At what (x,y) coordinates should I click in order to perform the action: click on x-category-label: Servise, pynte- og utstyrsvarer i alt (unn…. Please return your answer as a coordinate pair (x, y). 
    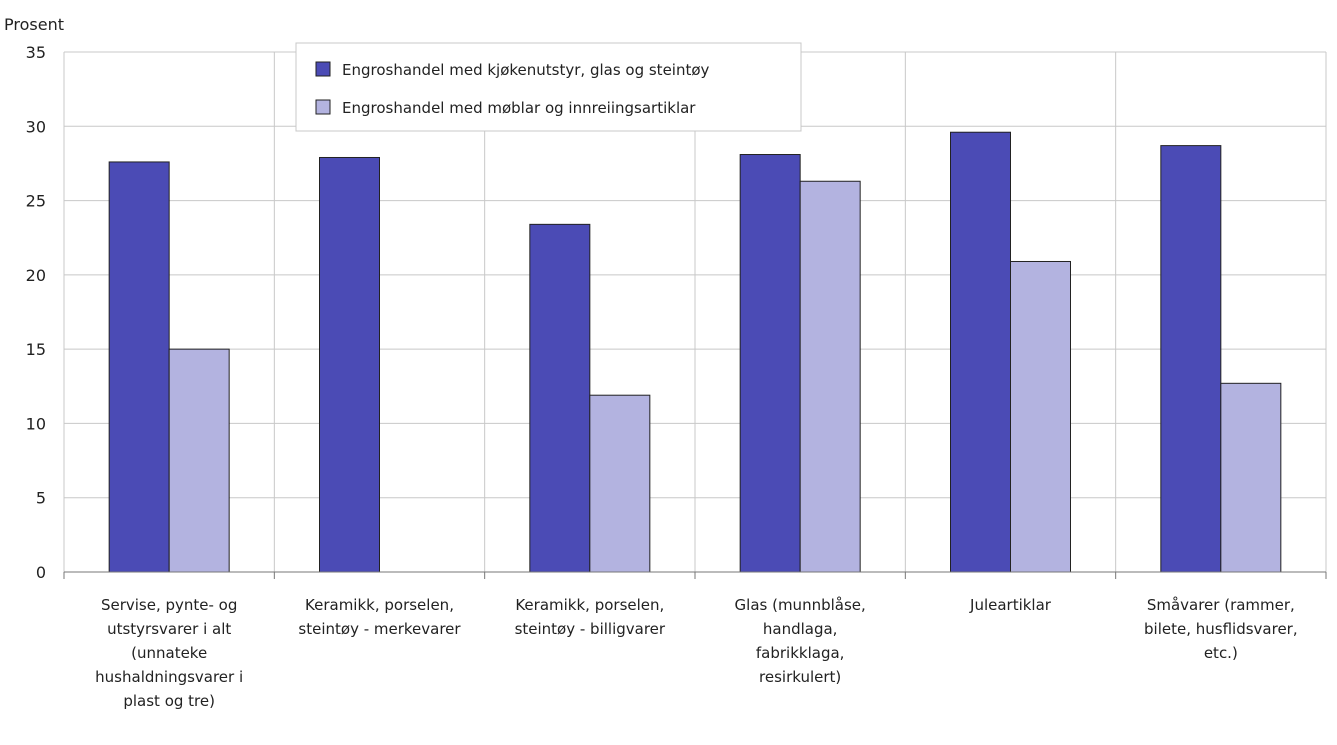
    Looking at the image, I should click on (169, 653).